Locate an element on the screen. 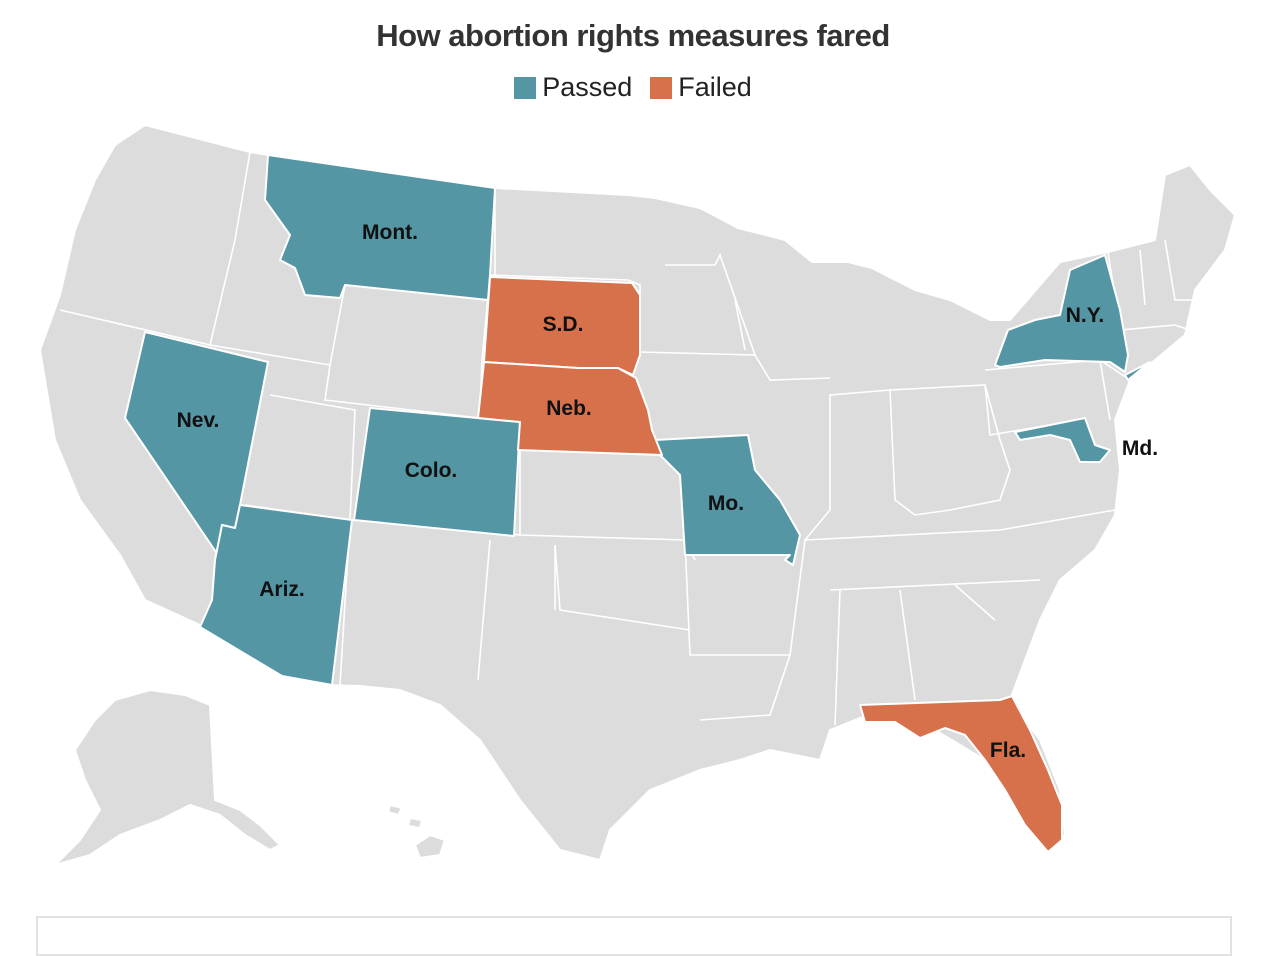 This screenshot has width=1266, height=956. label-mont: Mont. is located at coordinates (390, 232).